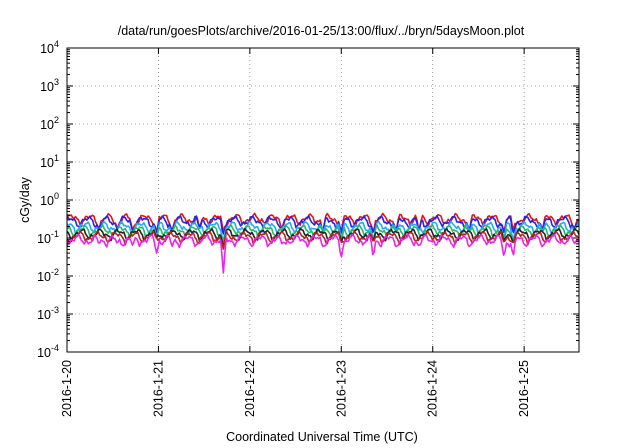  Describe the element at coordinates (55, 348) in the screenshot. I see `y-tick-label-exp: -4` at that location.